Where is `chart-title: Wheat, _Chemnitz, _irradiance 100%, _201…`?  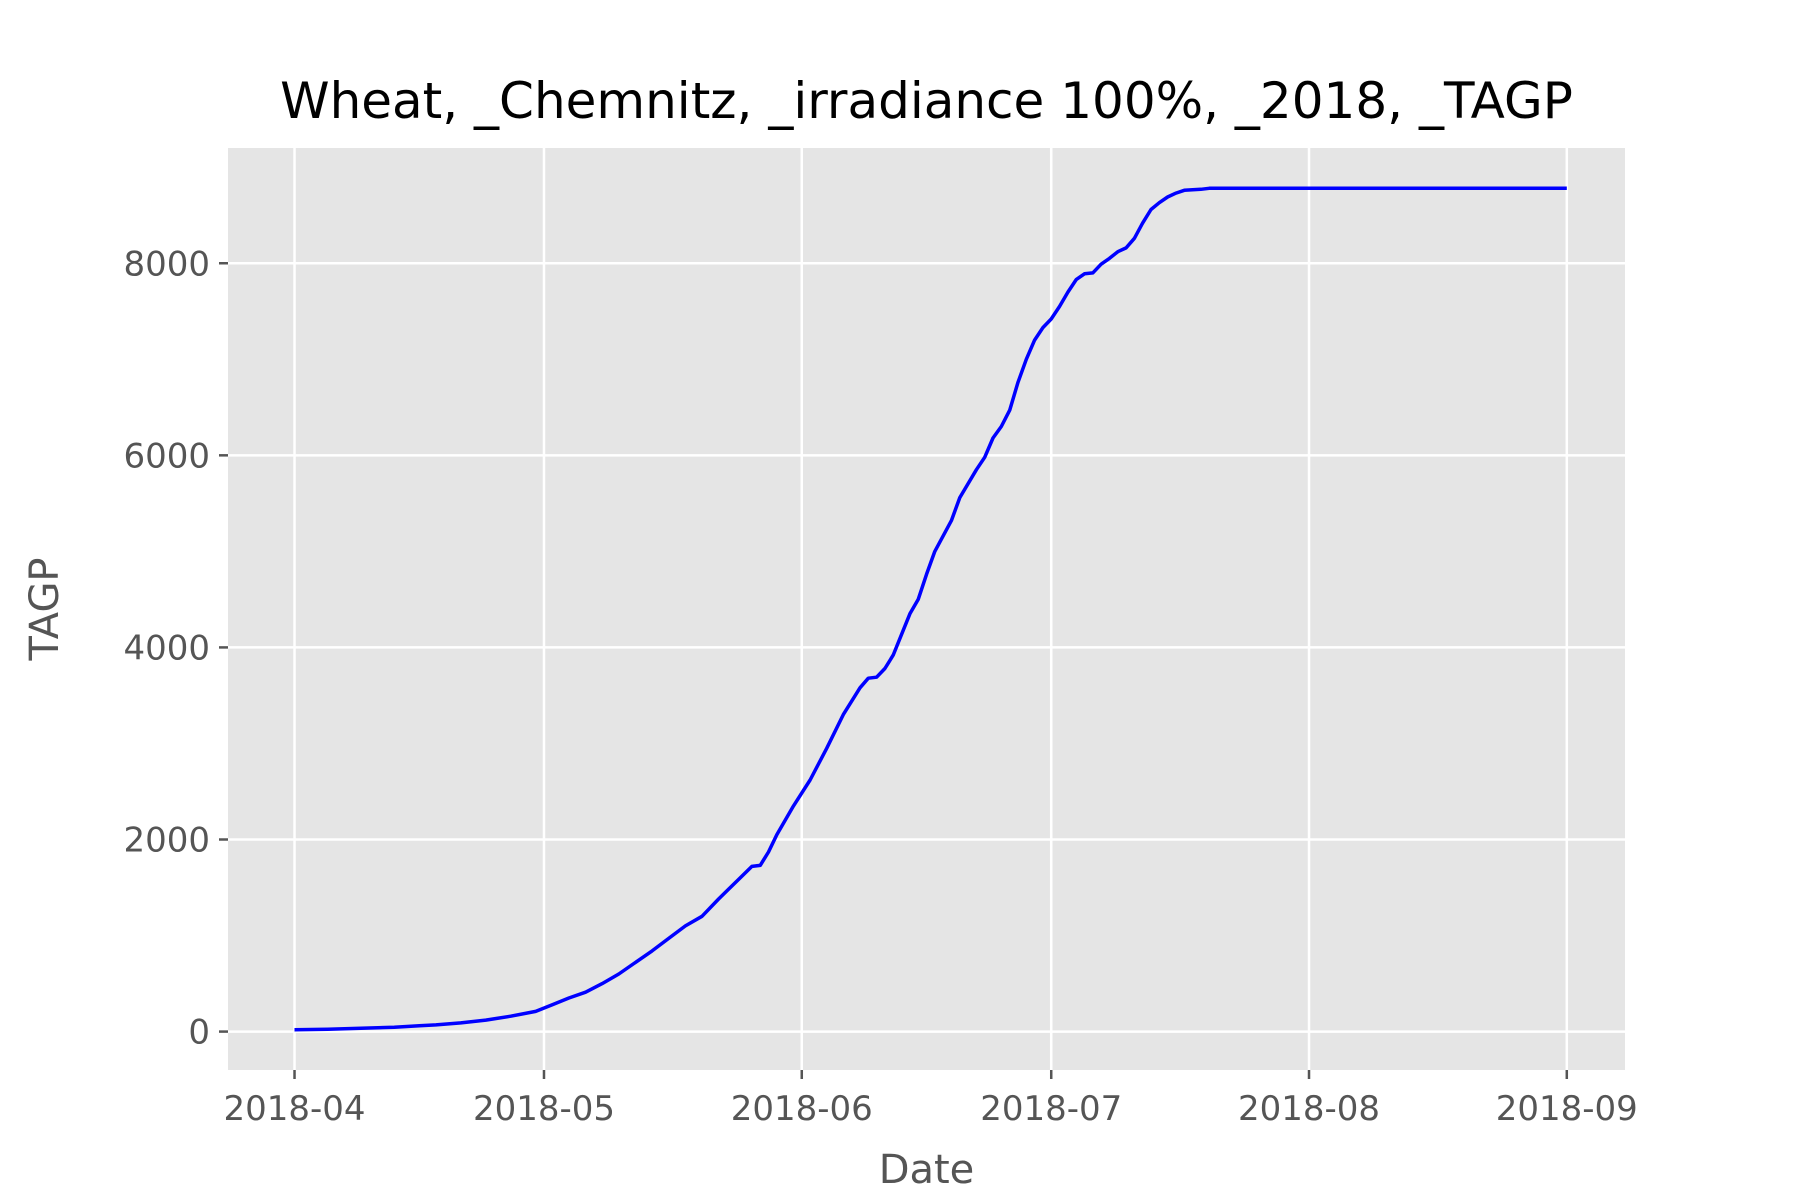
chart-title: Wheat, _Chemnitz, _irradiance 100%, _201… is located at coordinates (926, 101).